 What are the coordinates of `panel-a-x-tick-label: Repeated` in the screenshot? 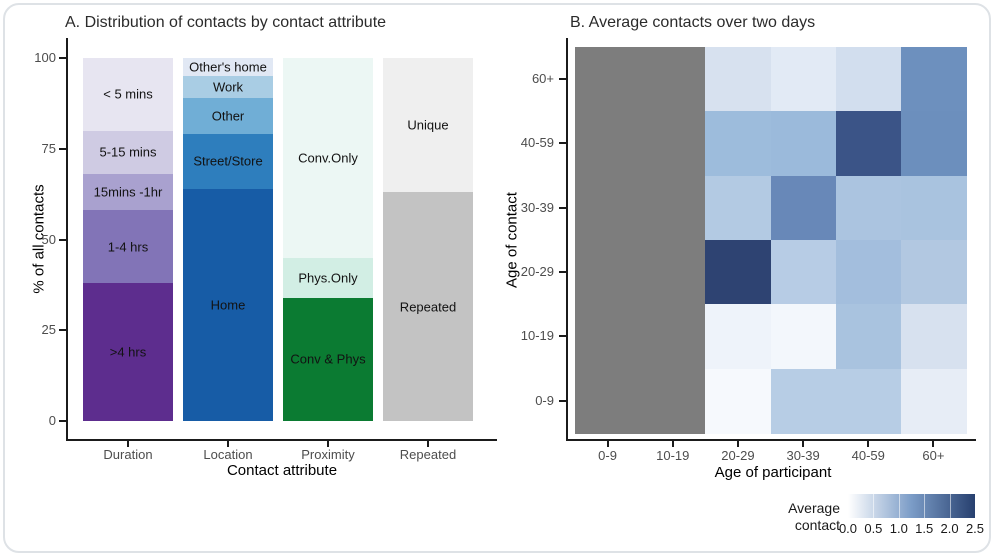 It's located at (428, 454).